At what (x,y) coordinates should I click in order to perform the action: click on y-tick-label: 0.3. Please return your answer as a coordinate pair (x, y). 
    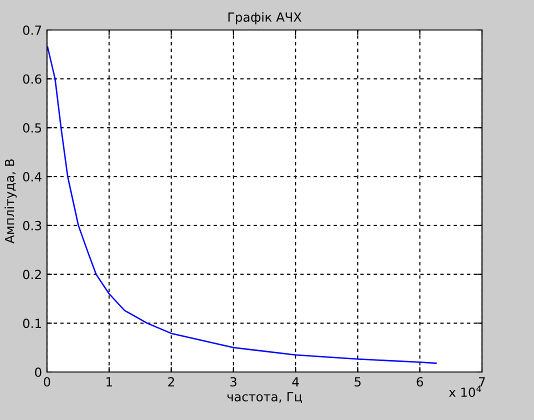
    Looking at the image, I should click on (32, 225).